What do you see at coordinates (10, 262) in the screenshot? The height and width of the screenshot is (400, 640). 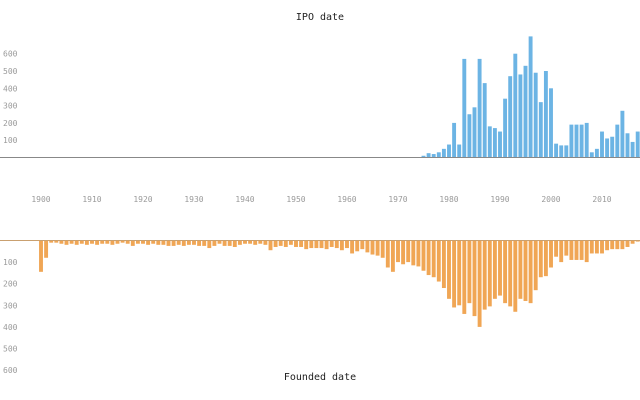 I see `founded-y-tick-label: 100` at bounding box center [10, 262].